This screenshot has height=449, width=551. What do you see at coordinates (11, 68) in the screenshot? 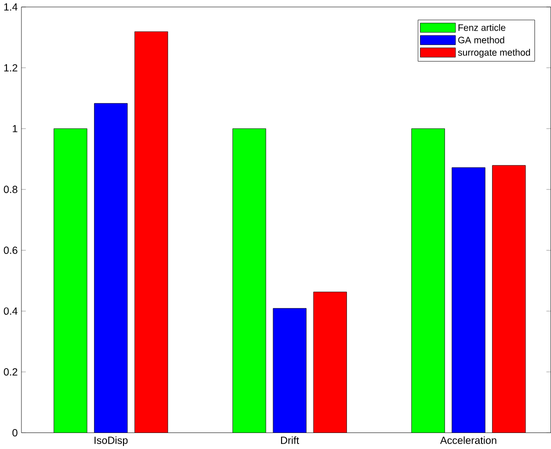
I see `y-tick-label: 1.2` at bounding box center [11, 68].